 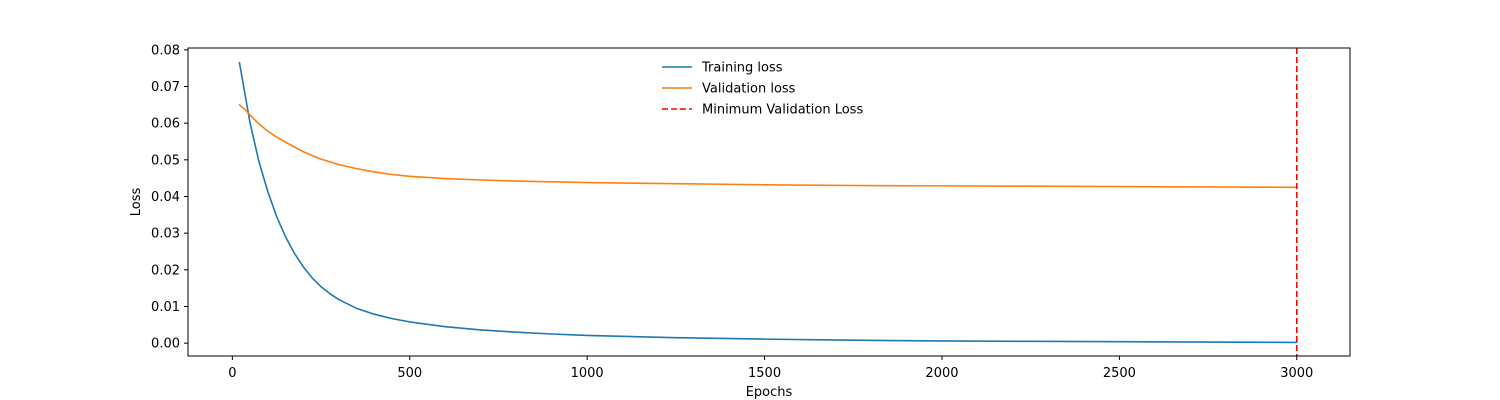 What do you see at coordinates (409, 373) in the screenshot?
I see `x-tick-label: 500` at bounding box center [409, 373].